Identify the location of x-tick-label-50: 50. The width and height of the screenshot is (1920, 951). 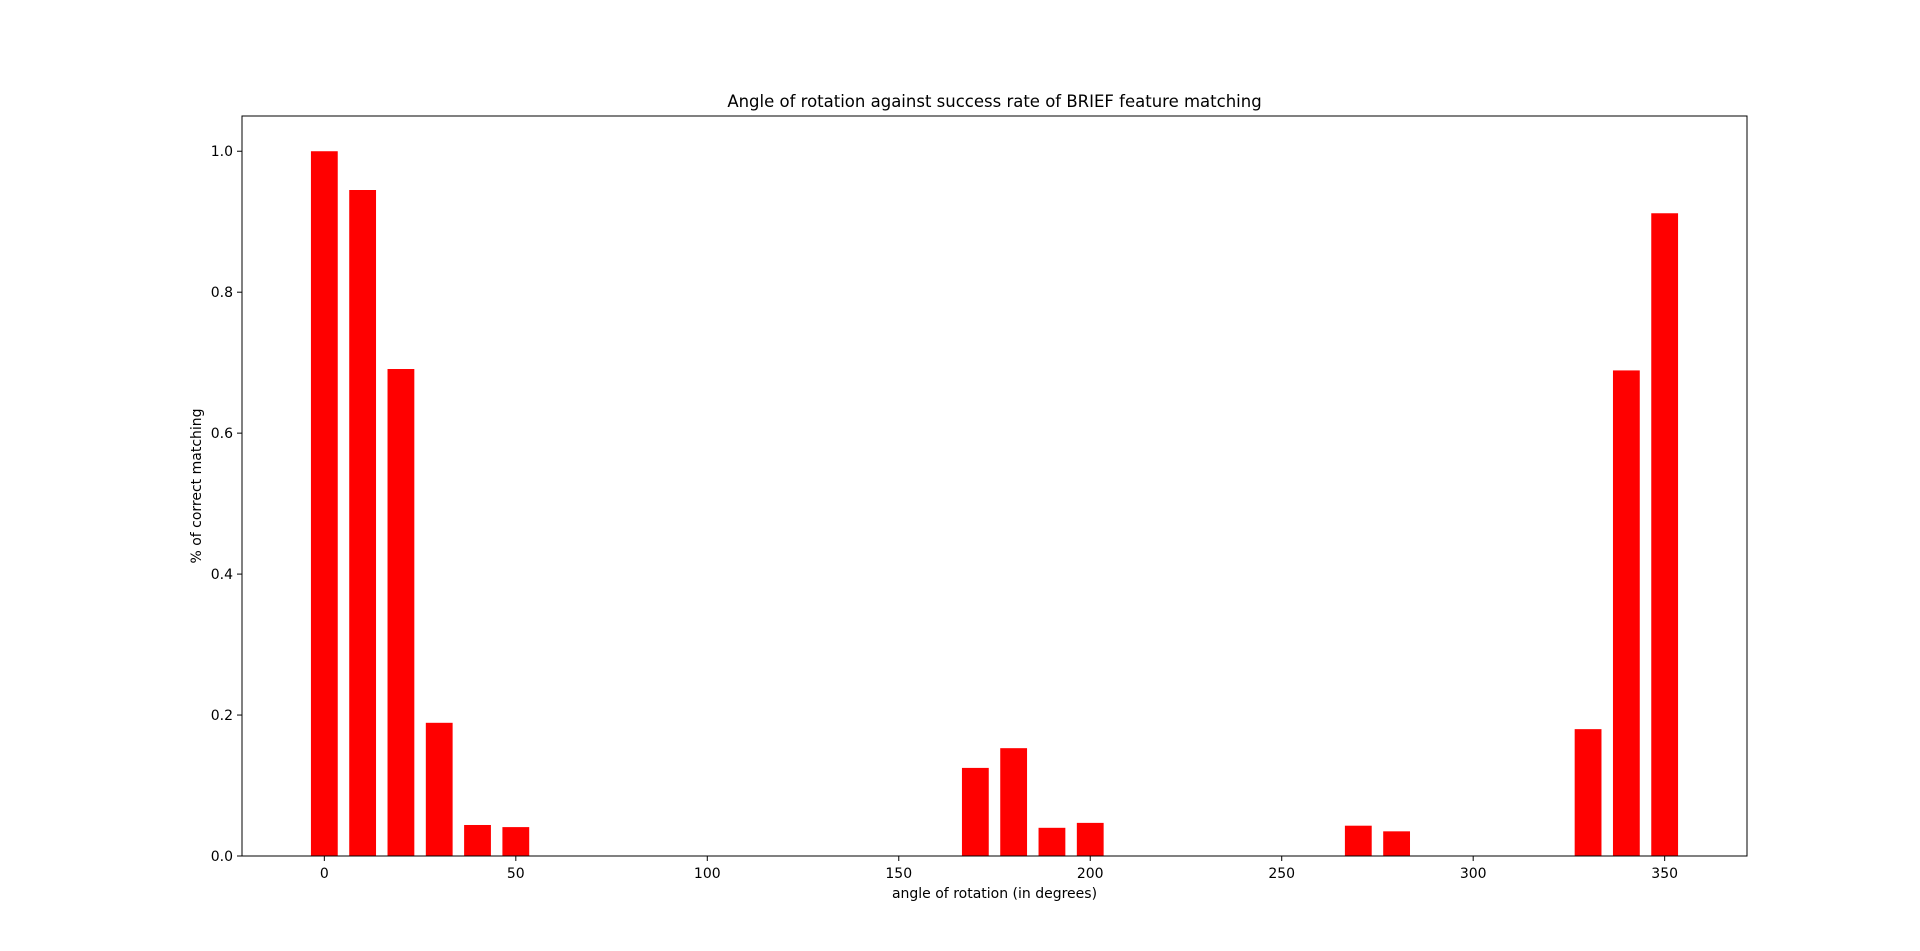
(516, 874).